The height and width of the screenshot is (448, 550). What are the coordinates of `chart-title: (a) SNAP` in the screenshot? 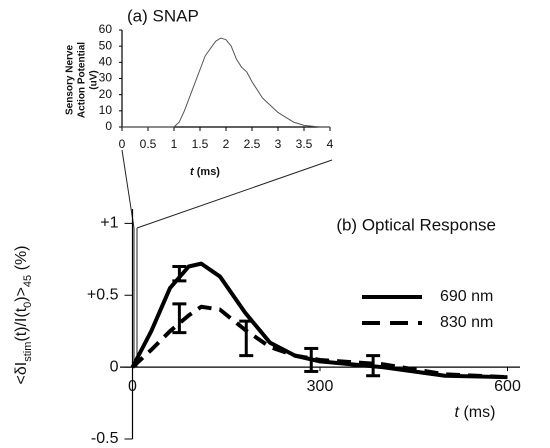 It's located at (163, 15).